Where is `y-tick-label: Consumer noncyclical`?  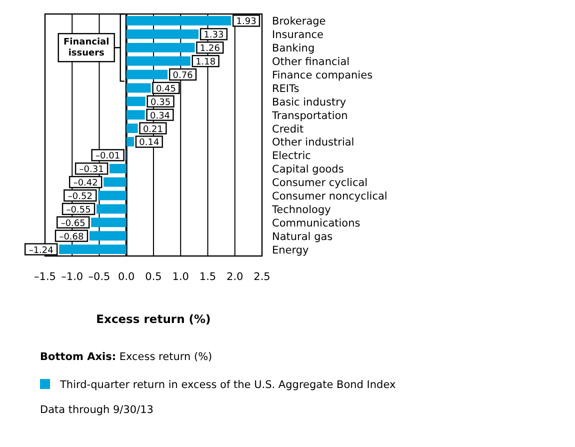
y-tick-label: Consumer noncyclical is located at coordinates (330, 196).